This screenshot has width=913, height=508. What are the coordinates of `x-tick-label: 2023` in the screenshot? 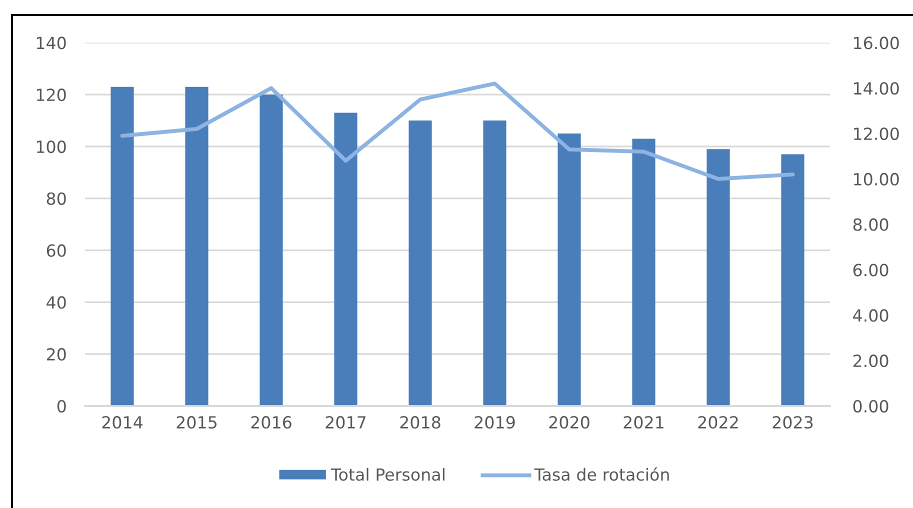 It's located at (792, 422).